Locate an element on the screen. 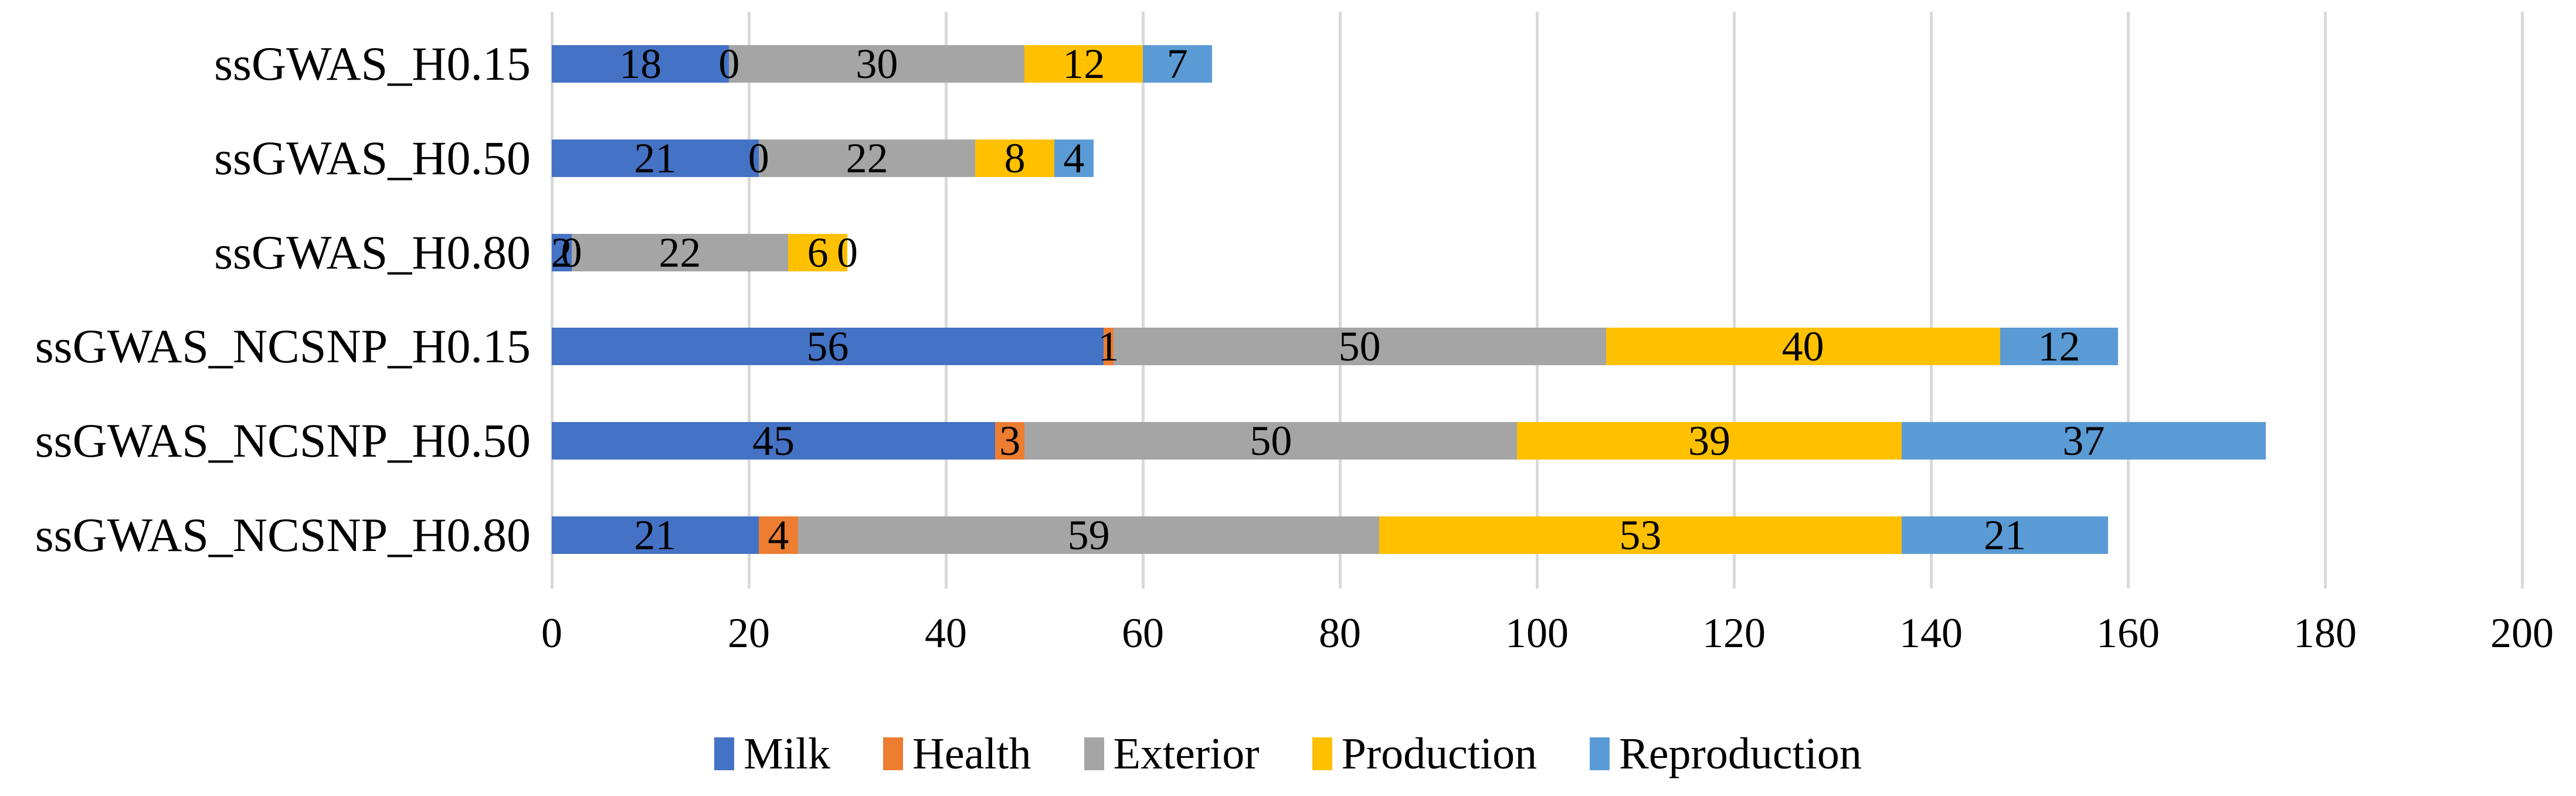 The width and height of the screenshot is (2576, 796). category-label: ssGWAS_H0.80 is located at coordinates (372, 252).